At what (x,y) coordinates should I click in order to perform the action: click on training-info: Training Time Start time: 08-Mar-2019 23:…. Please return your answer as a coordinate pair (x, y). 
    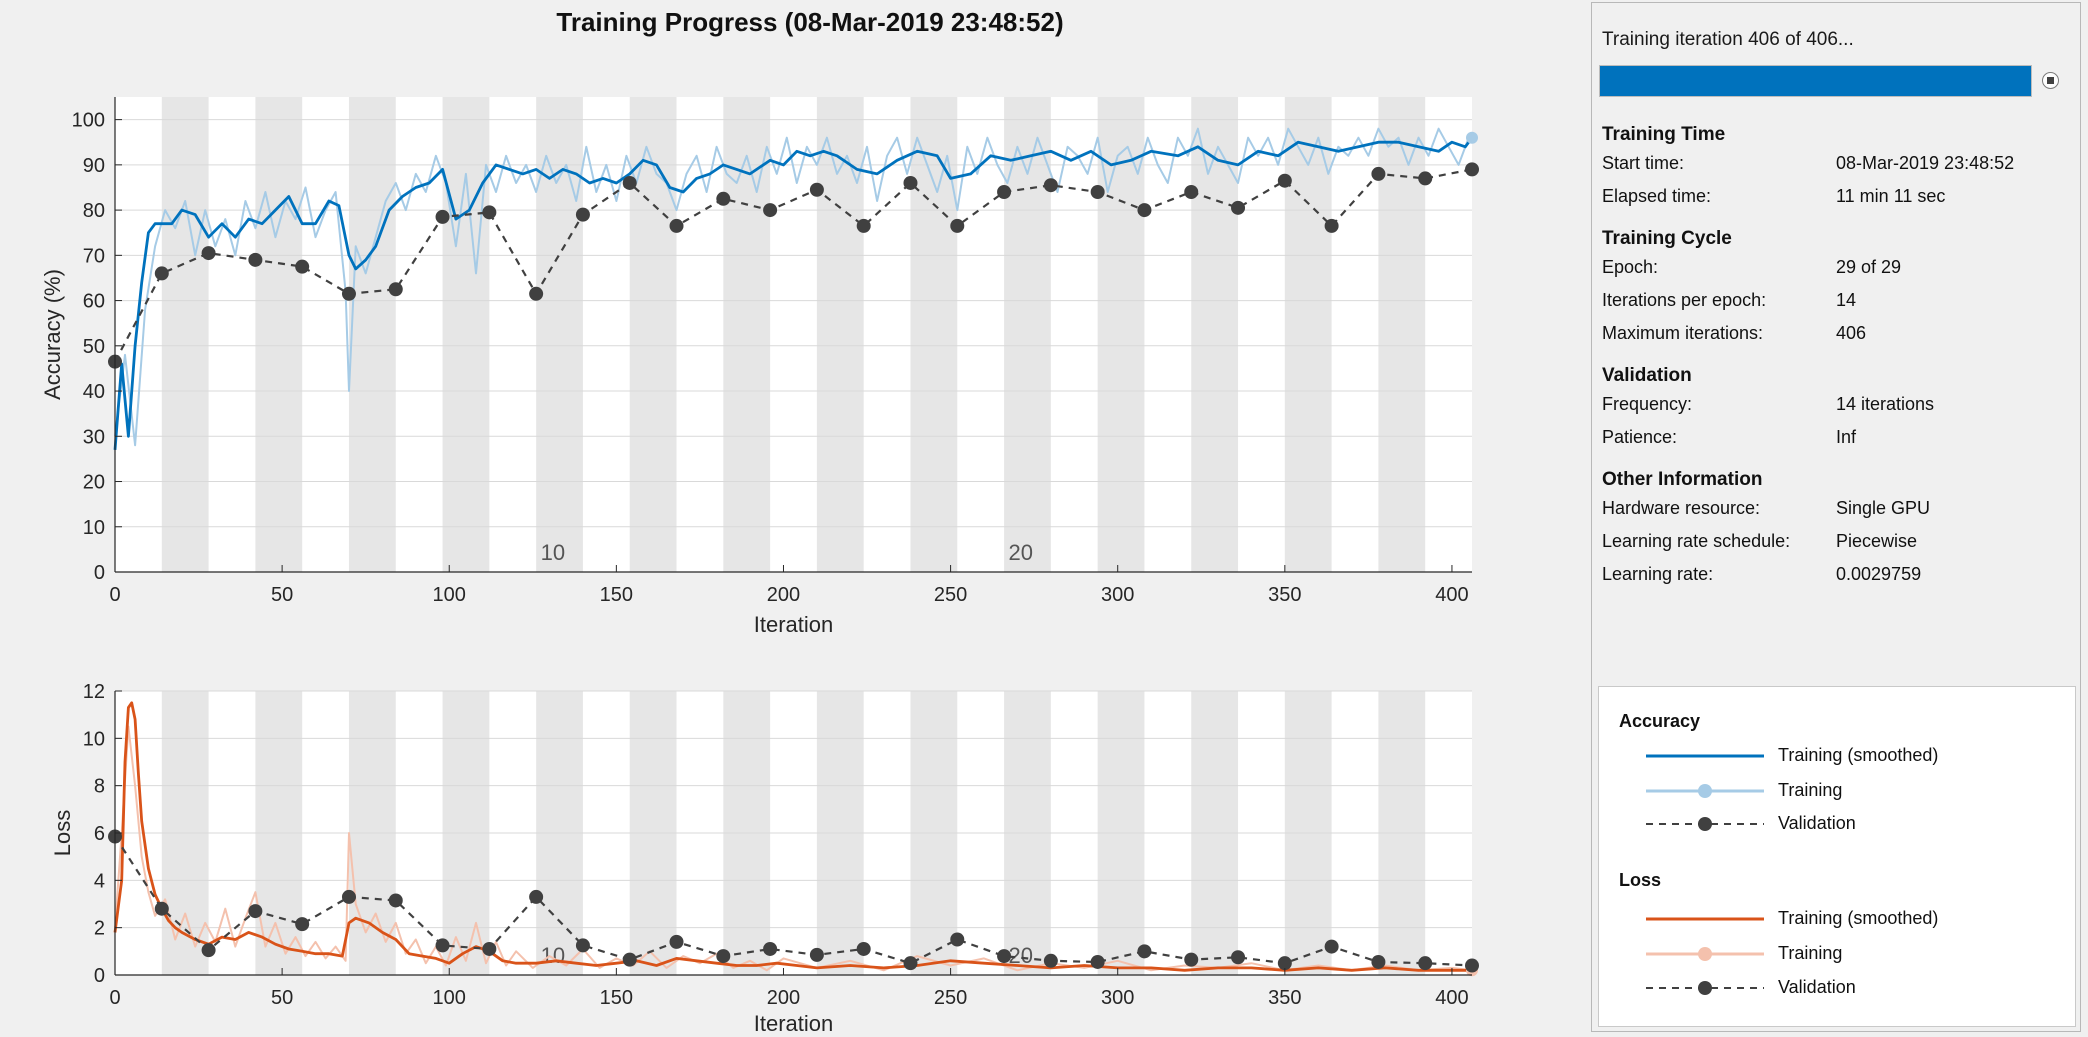
    Looking at the image, I should click on (1837, 364).